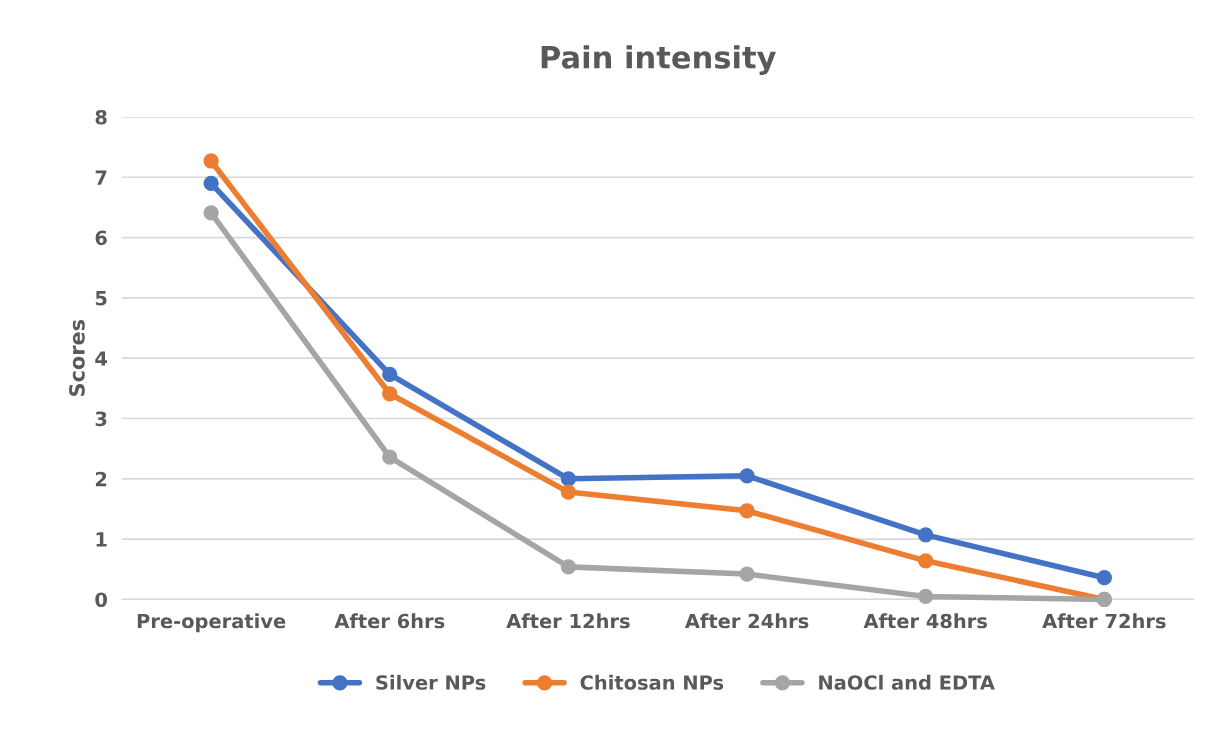 The width and height of the screenshot is (1218, 731). What do you see at coordinates (907, 682) in the screenshot?
I see `legend-label: NaOCl and EDTA` at bounding box center [907, 682].